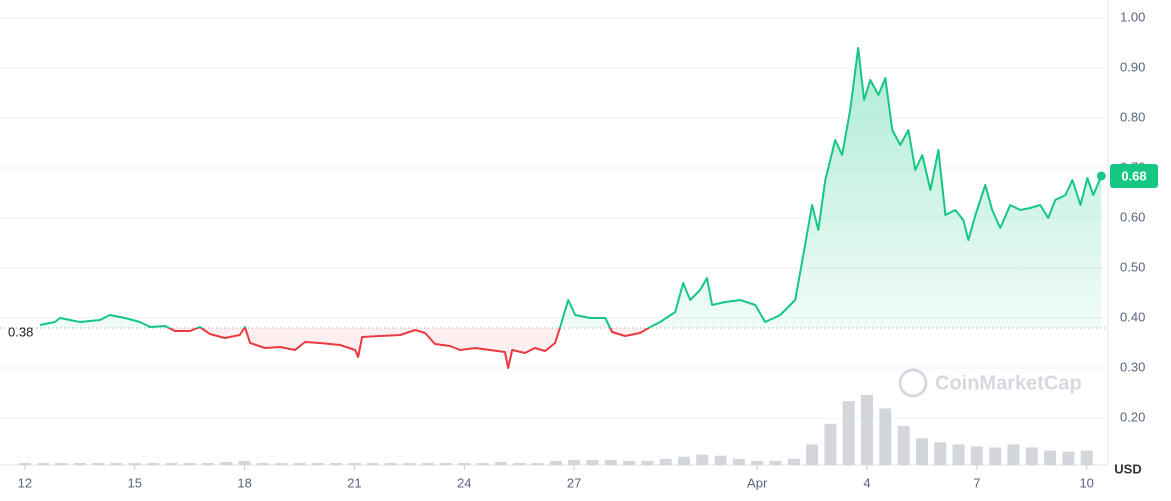  Describe the element at coordinates (866, 482) in the screenshot. I see `x-tick-label: 4` at that location.